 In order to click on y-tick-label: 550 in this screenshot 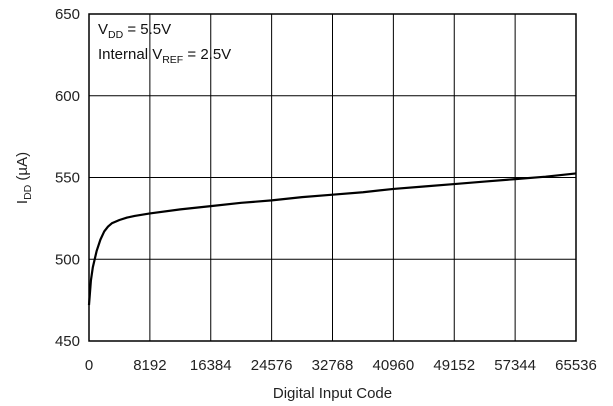, I will do `click(67, 178)`.